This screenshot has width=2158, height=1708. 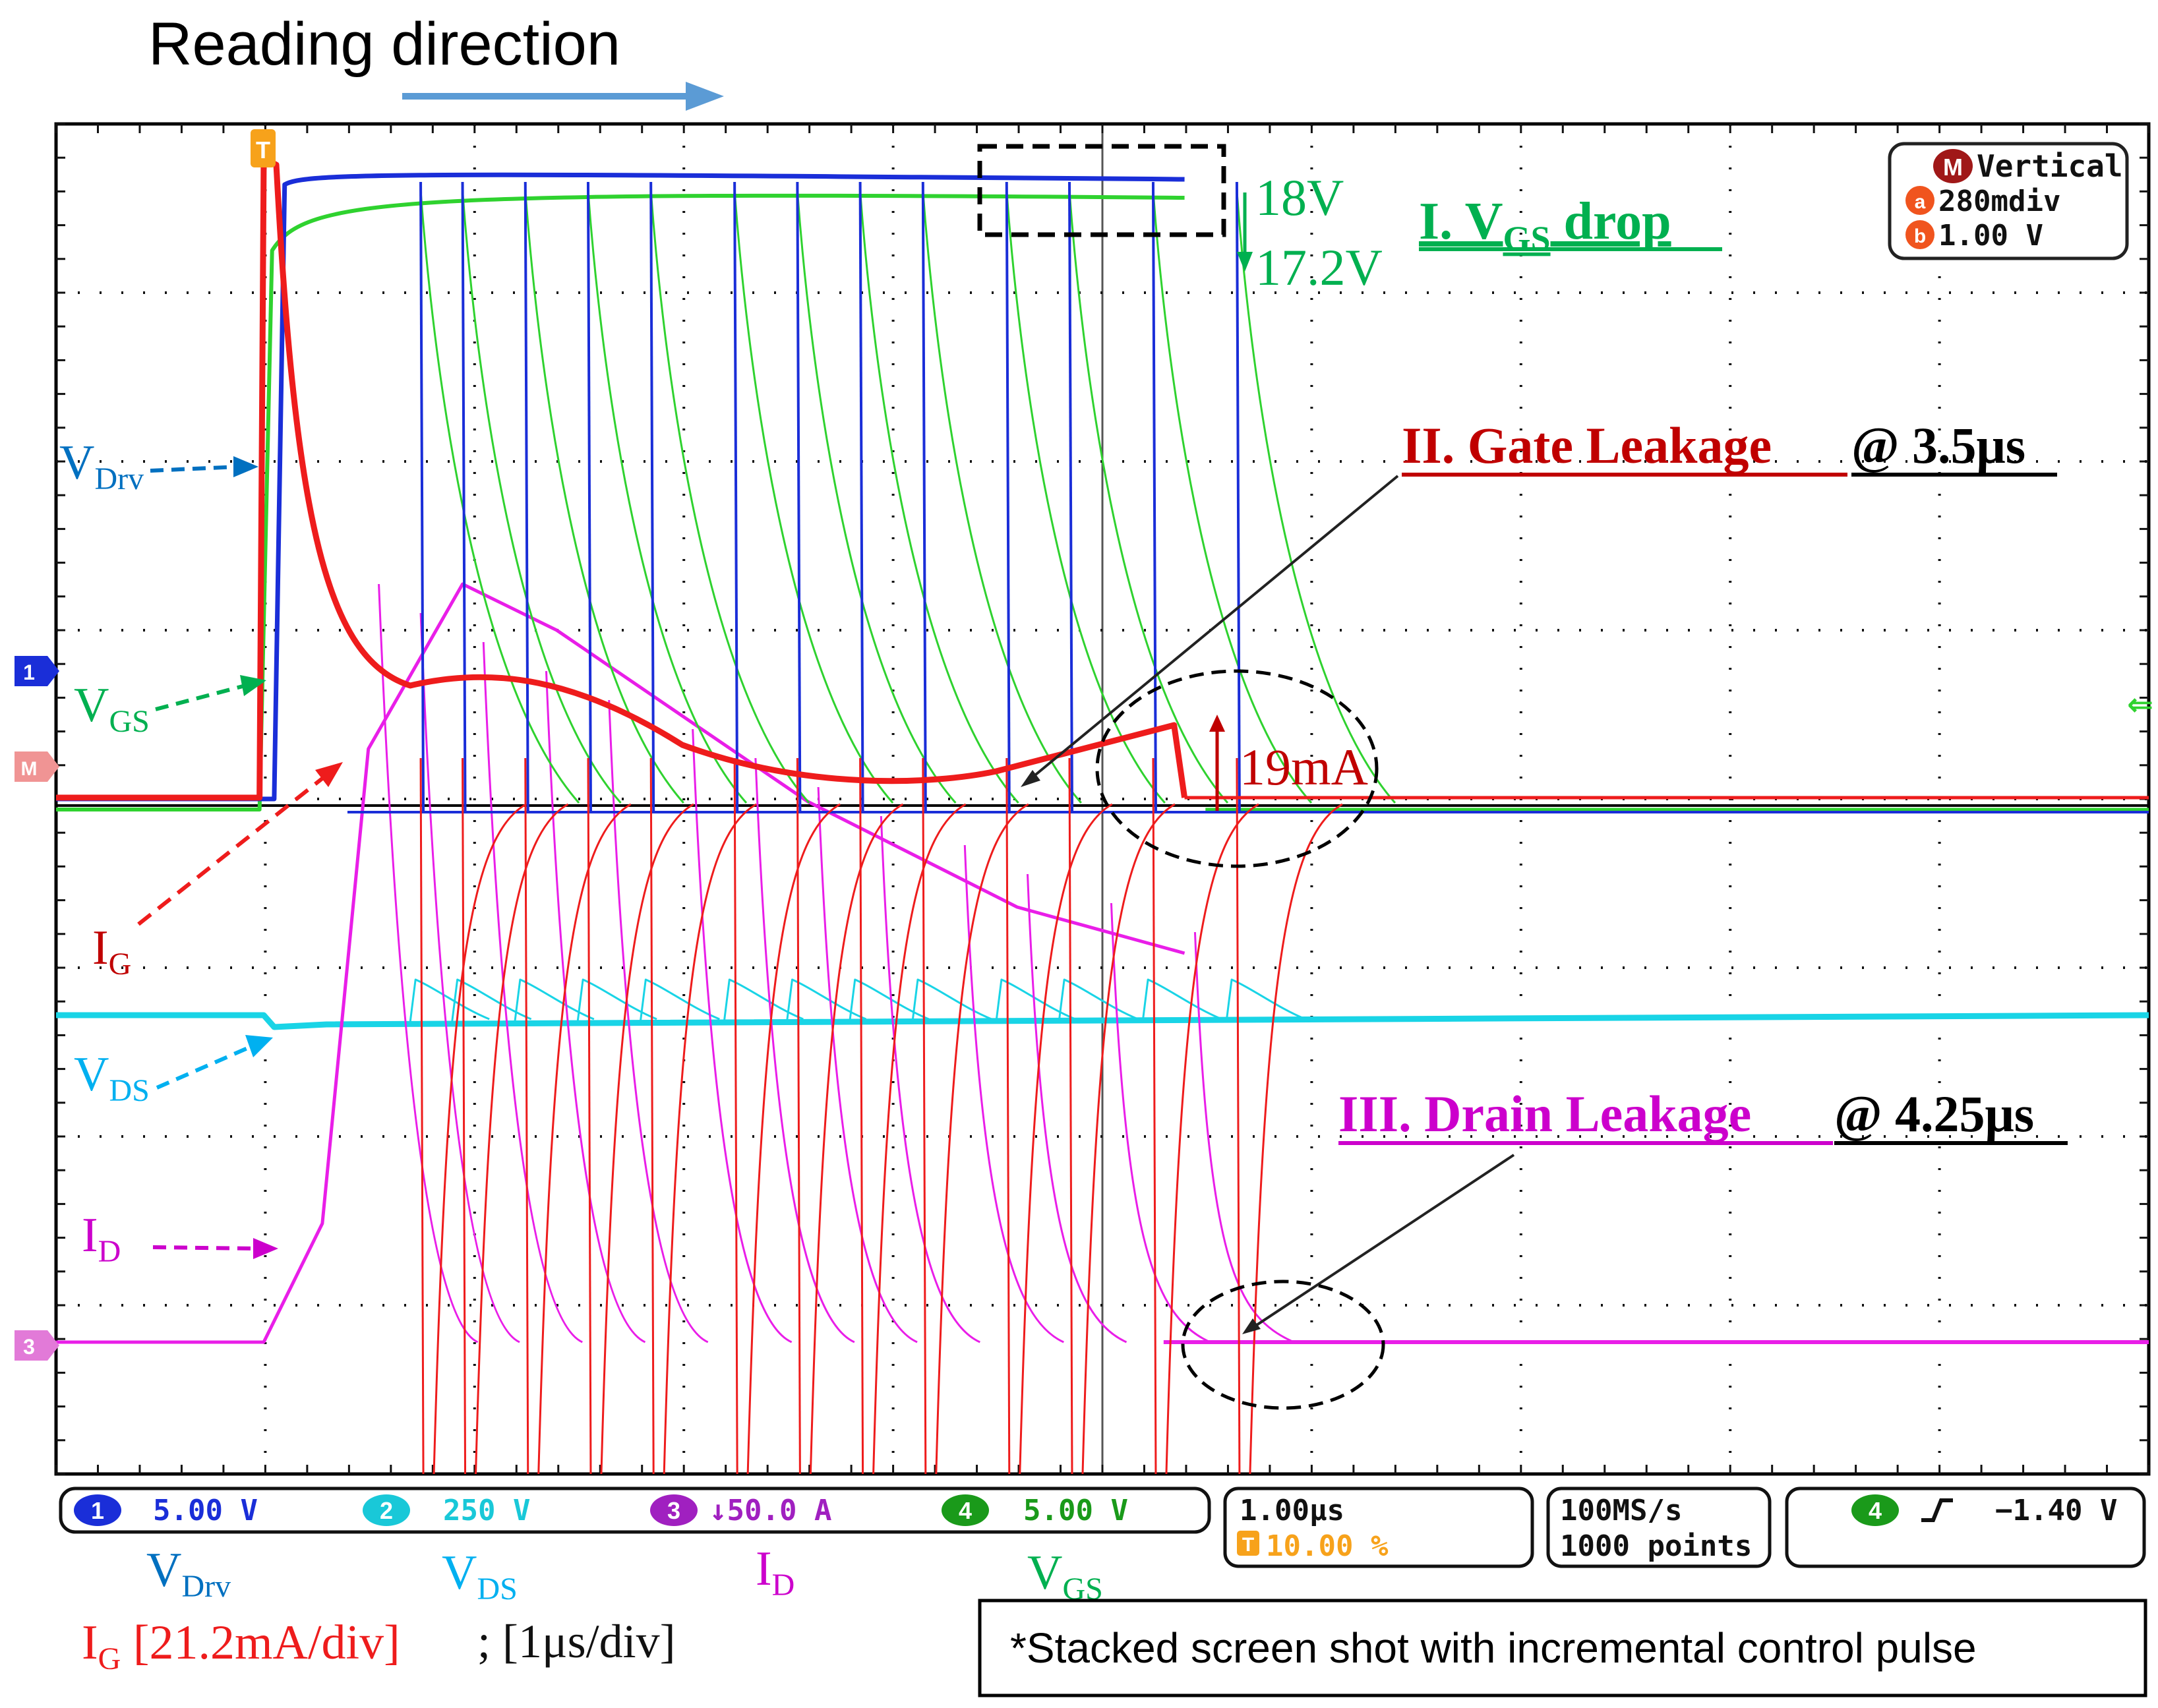 I want to click on svg-text: ↓50.0 A, so click(x=770, y=1511).